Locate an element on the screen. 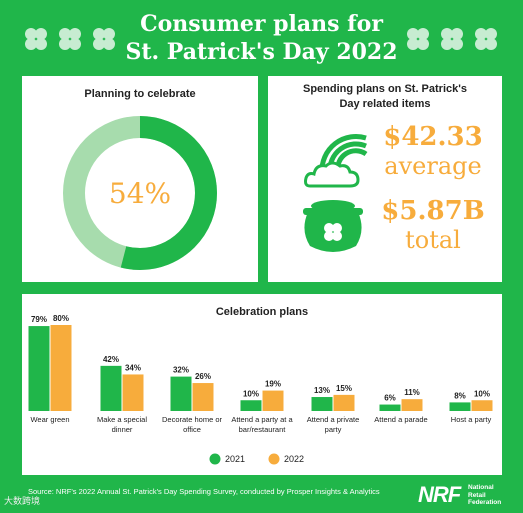 The height and width of the screenshot is (513, 523). clover-icon-group-right is located at coordinates (452, 39).